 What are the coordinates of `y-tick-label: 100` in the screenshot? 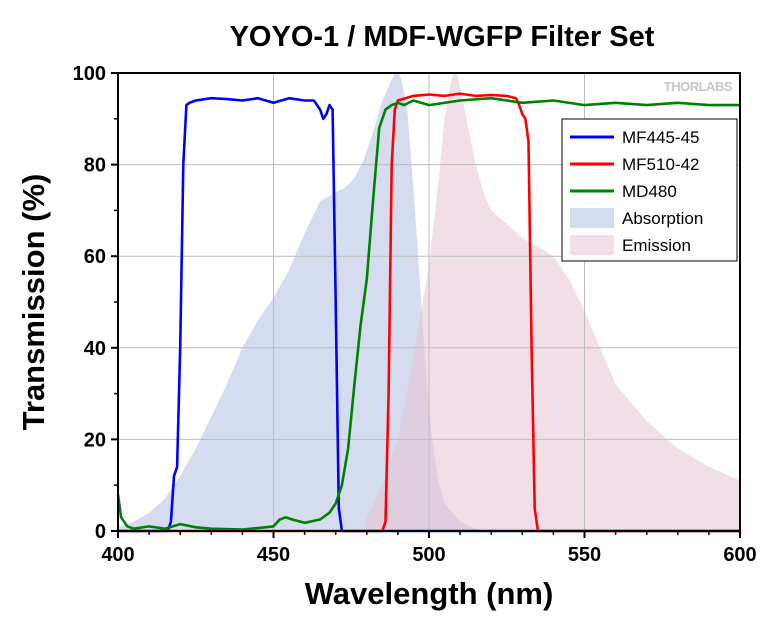 It's located at (89, 74).